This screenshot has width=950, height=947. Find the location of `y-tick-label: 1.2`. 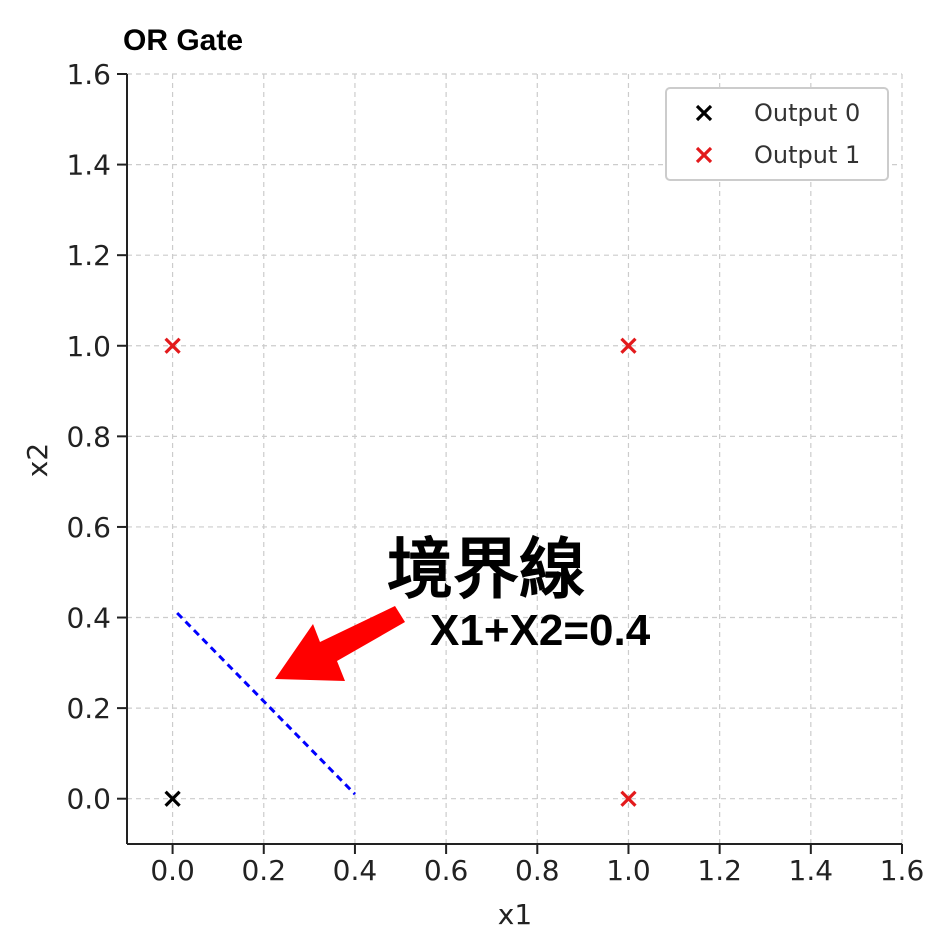

y-tick-label: 1.2 is located at coordinates (88, 255).